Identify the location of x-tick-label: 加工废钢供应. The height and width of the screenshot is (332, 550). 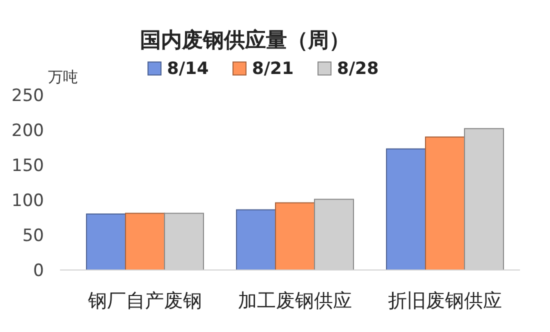
(295, 301).